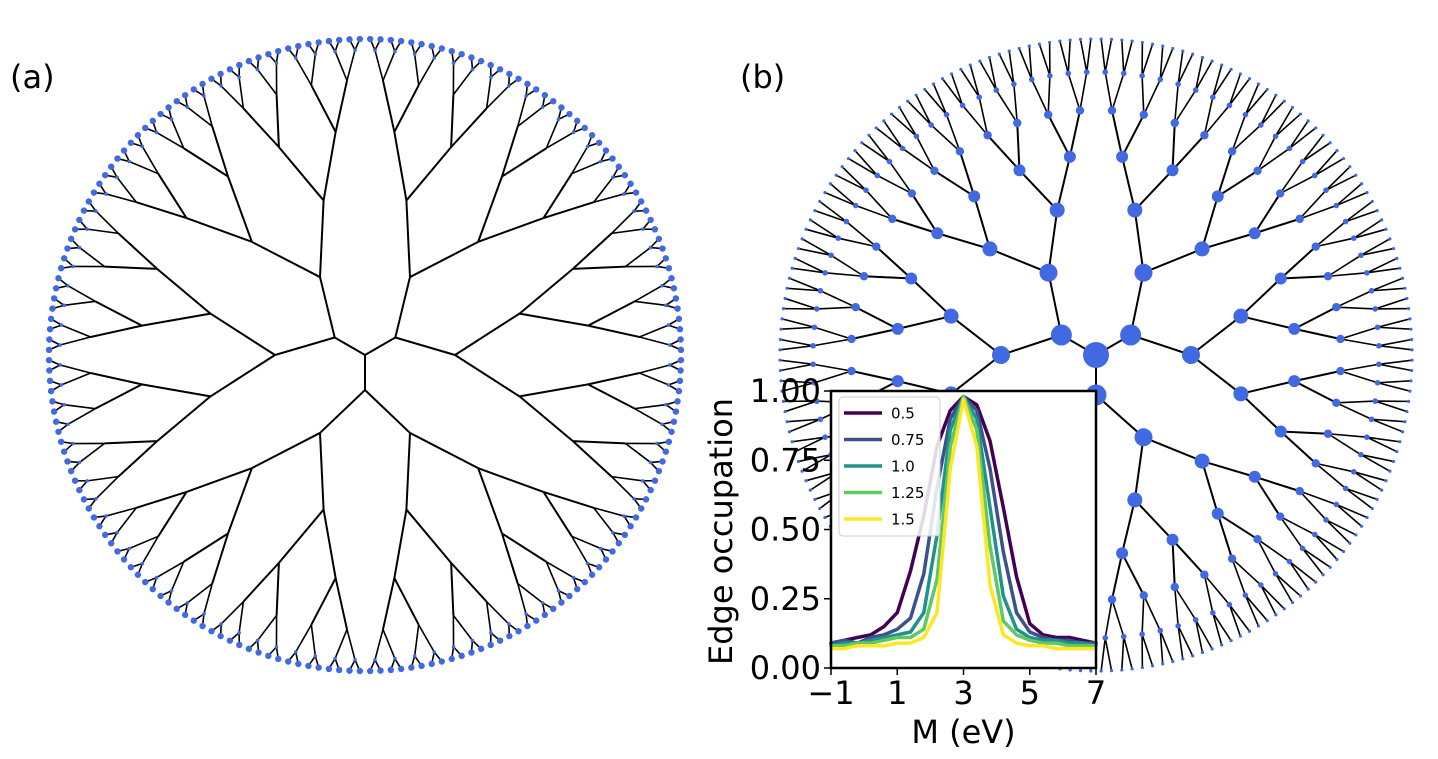 This screenshot has height=759, width=1438. What do you see at coordinates (956, 690) in the screenshot?
I see `inset-x-ticks: −1 1 3 5 7` at bounding box center [956, 690].